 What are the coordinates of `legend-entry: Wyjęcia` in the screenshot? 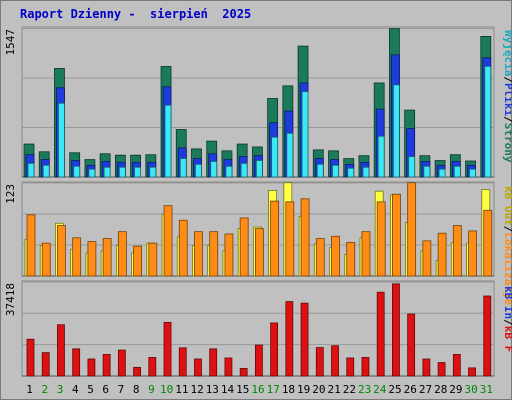 It's located at (507, 53).